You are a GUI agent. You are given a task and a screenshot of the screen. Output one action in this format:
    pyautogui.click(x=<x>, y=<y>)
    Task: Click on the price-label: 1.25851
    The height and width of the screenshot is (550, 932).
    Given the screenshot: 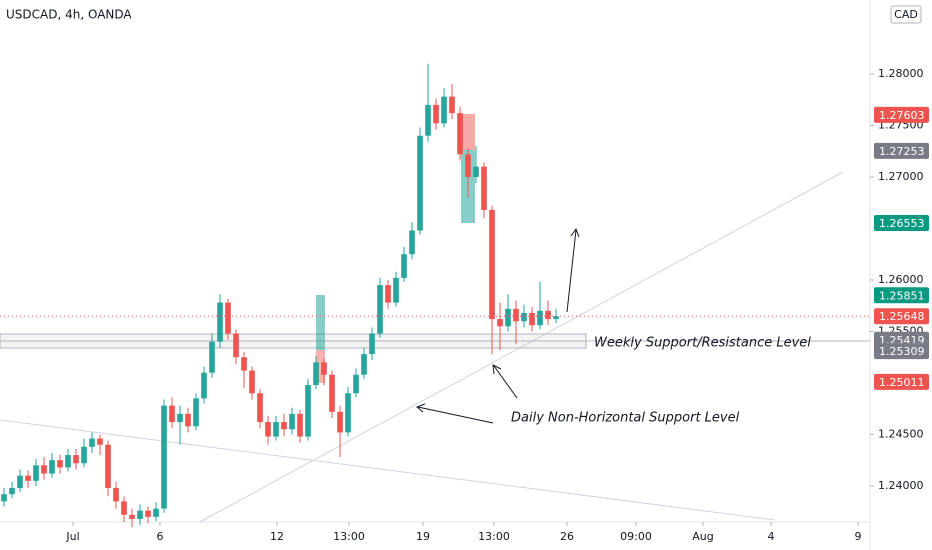 What is the action you would take?
    pyautogui.click(x=902, y=295)
    